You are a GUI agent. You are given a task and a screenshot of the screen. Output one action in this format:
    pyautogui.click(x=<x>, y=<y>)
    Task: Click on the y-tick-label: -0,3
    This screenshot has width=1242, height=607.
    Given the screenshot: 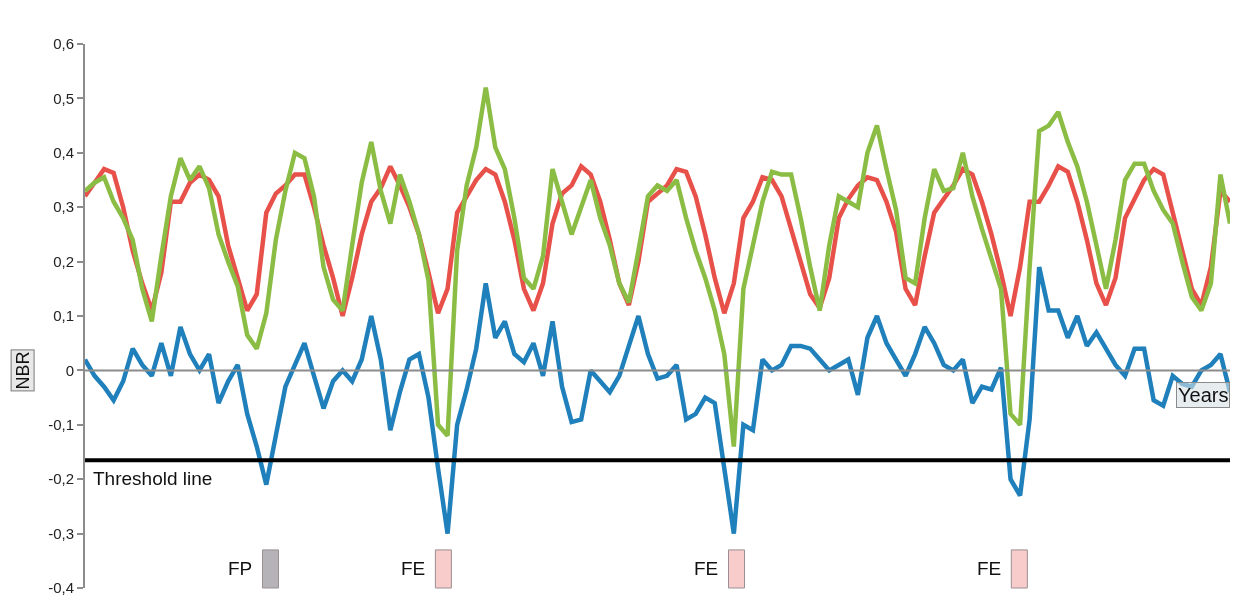 What is the action you would take?
    pyautogui.click(x=61, y=533)
    